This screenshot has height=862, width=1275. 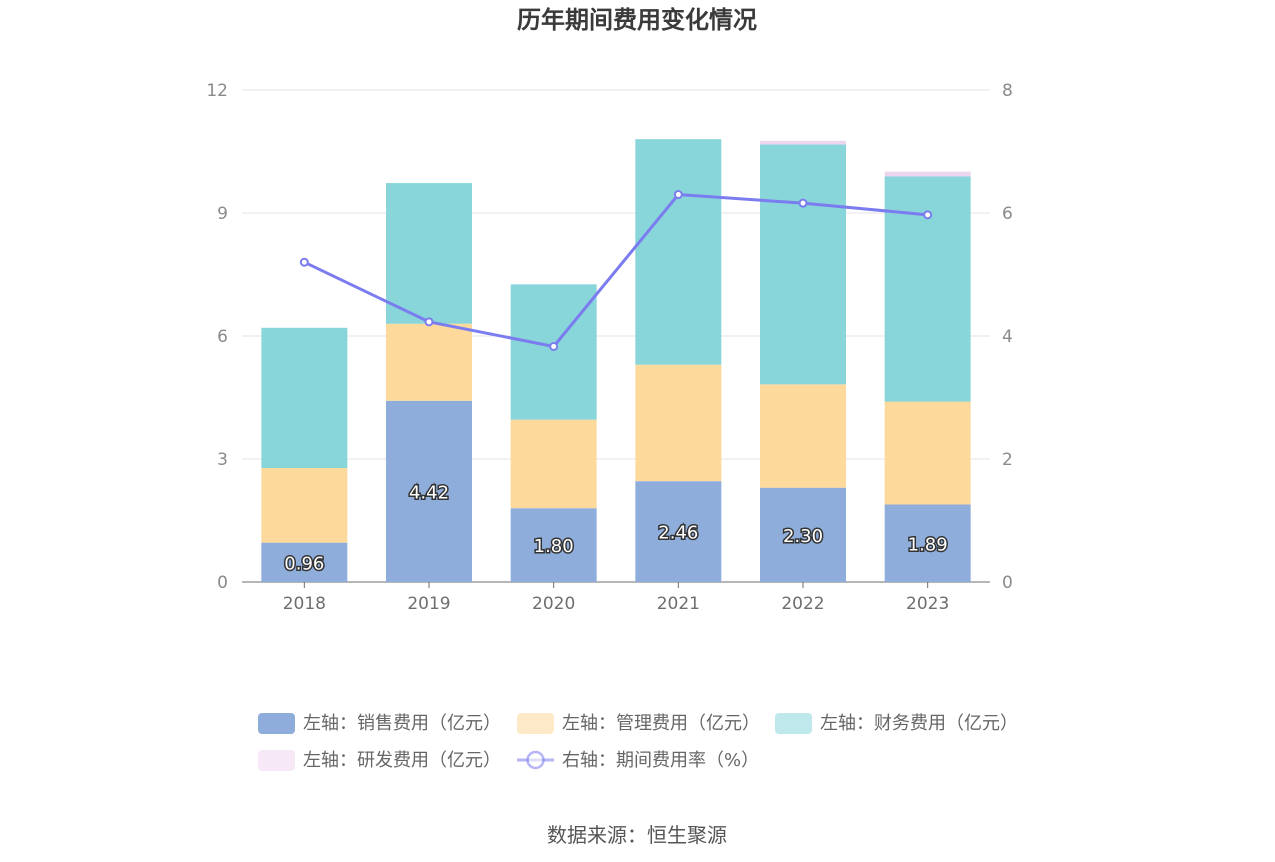 I want to click on right-tick-label: 8, so click(x=1007, y=91).